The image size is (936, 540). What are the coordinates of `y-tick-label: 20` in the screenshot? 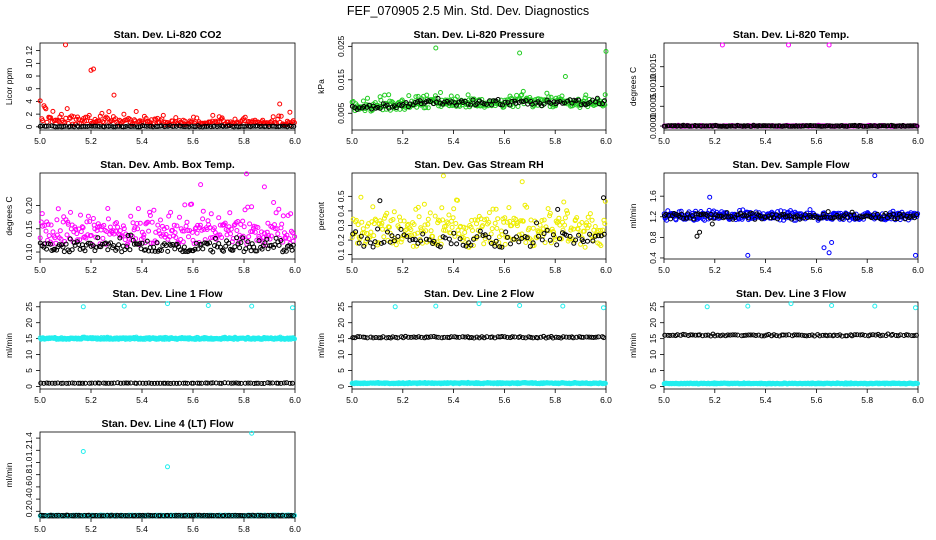 It's located at (653, 323).